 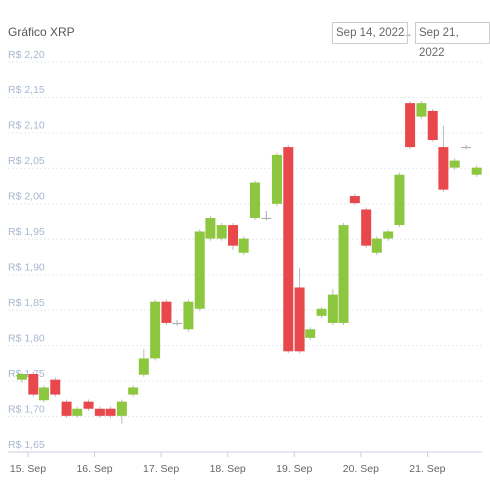 I want to click on y-tick-label: R$ 2,00, so click(x=26, y=197).